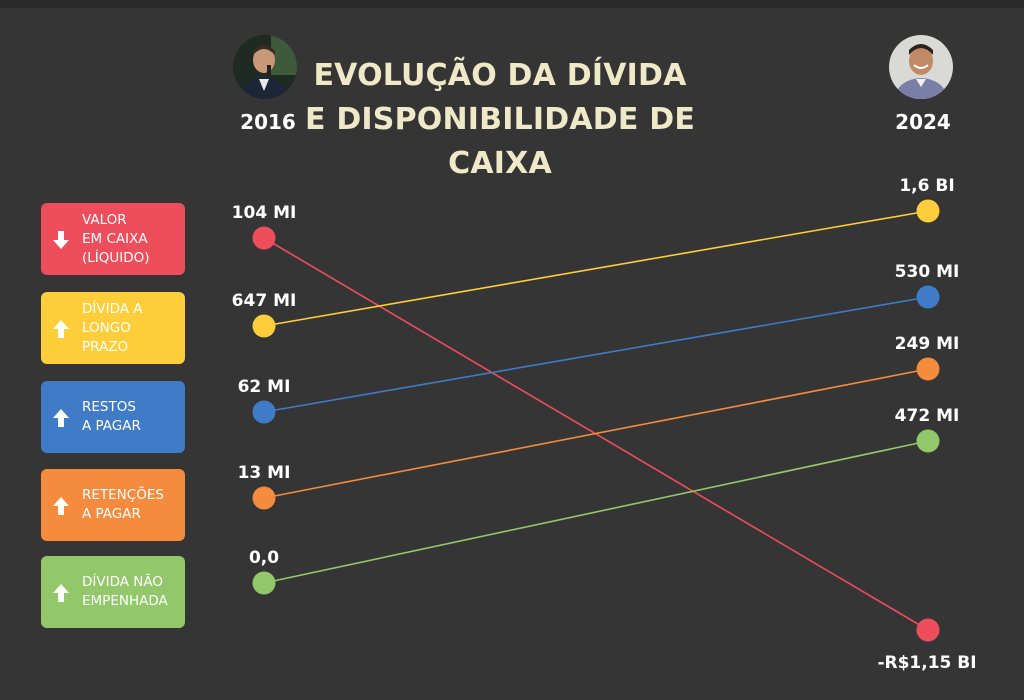 The image size is (1024, 700). I want to click on point-retencoes-a-pagar-end, so click(928, 369).